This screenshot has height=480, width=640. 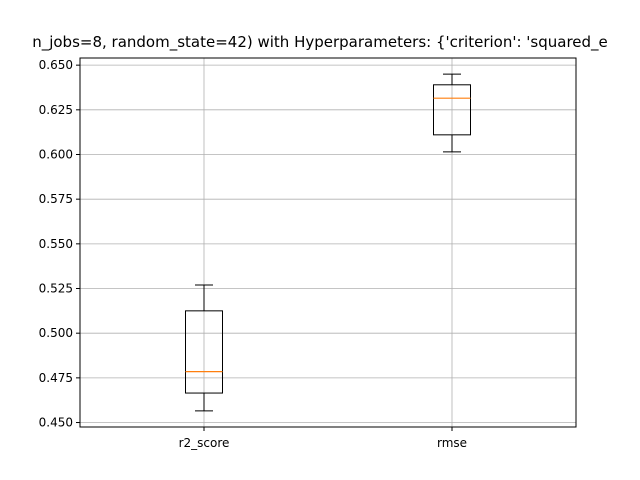 I want to click on y-tick-label: 0.650, so click(x=56, y=65).